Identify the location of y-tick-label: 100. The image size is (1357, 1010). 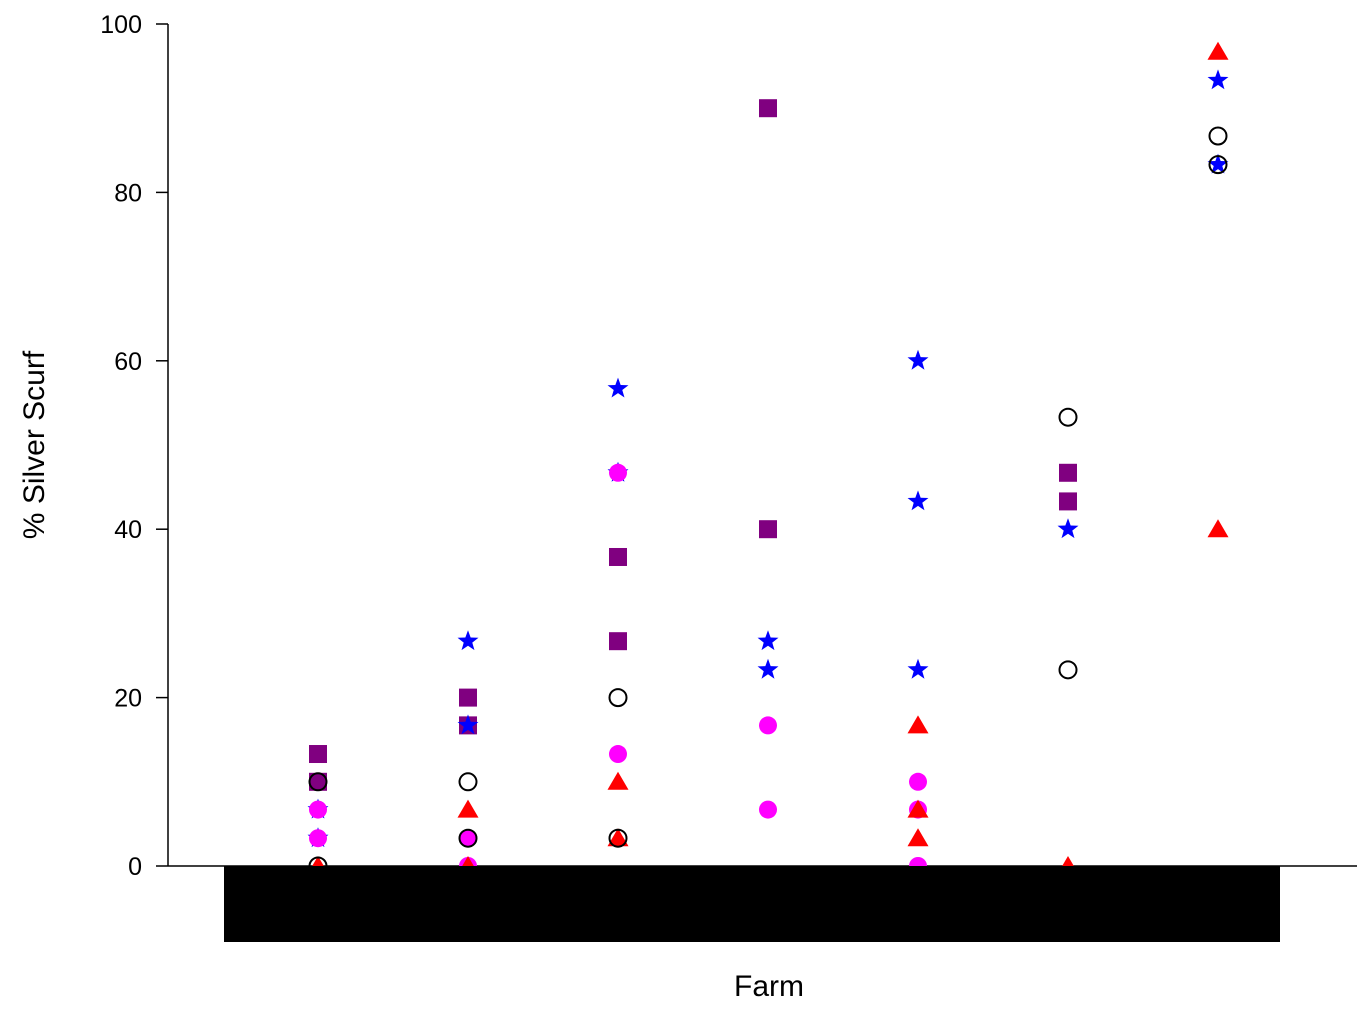
(121, 25).